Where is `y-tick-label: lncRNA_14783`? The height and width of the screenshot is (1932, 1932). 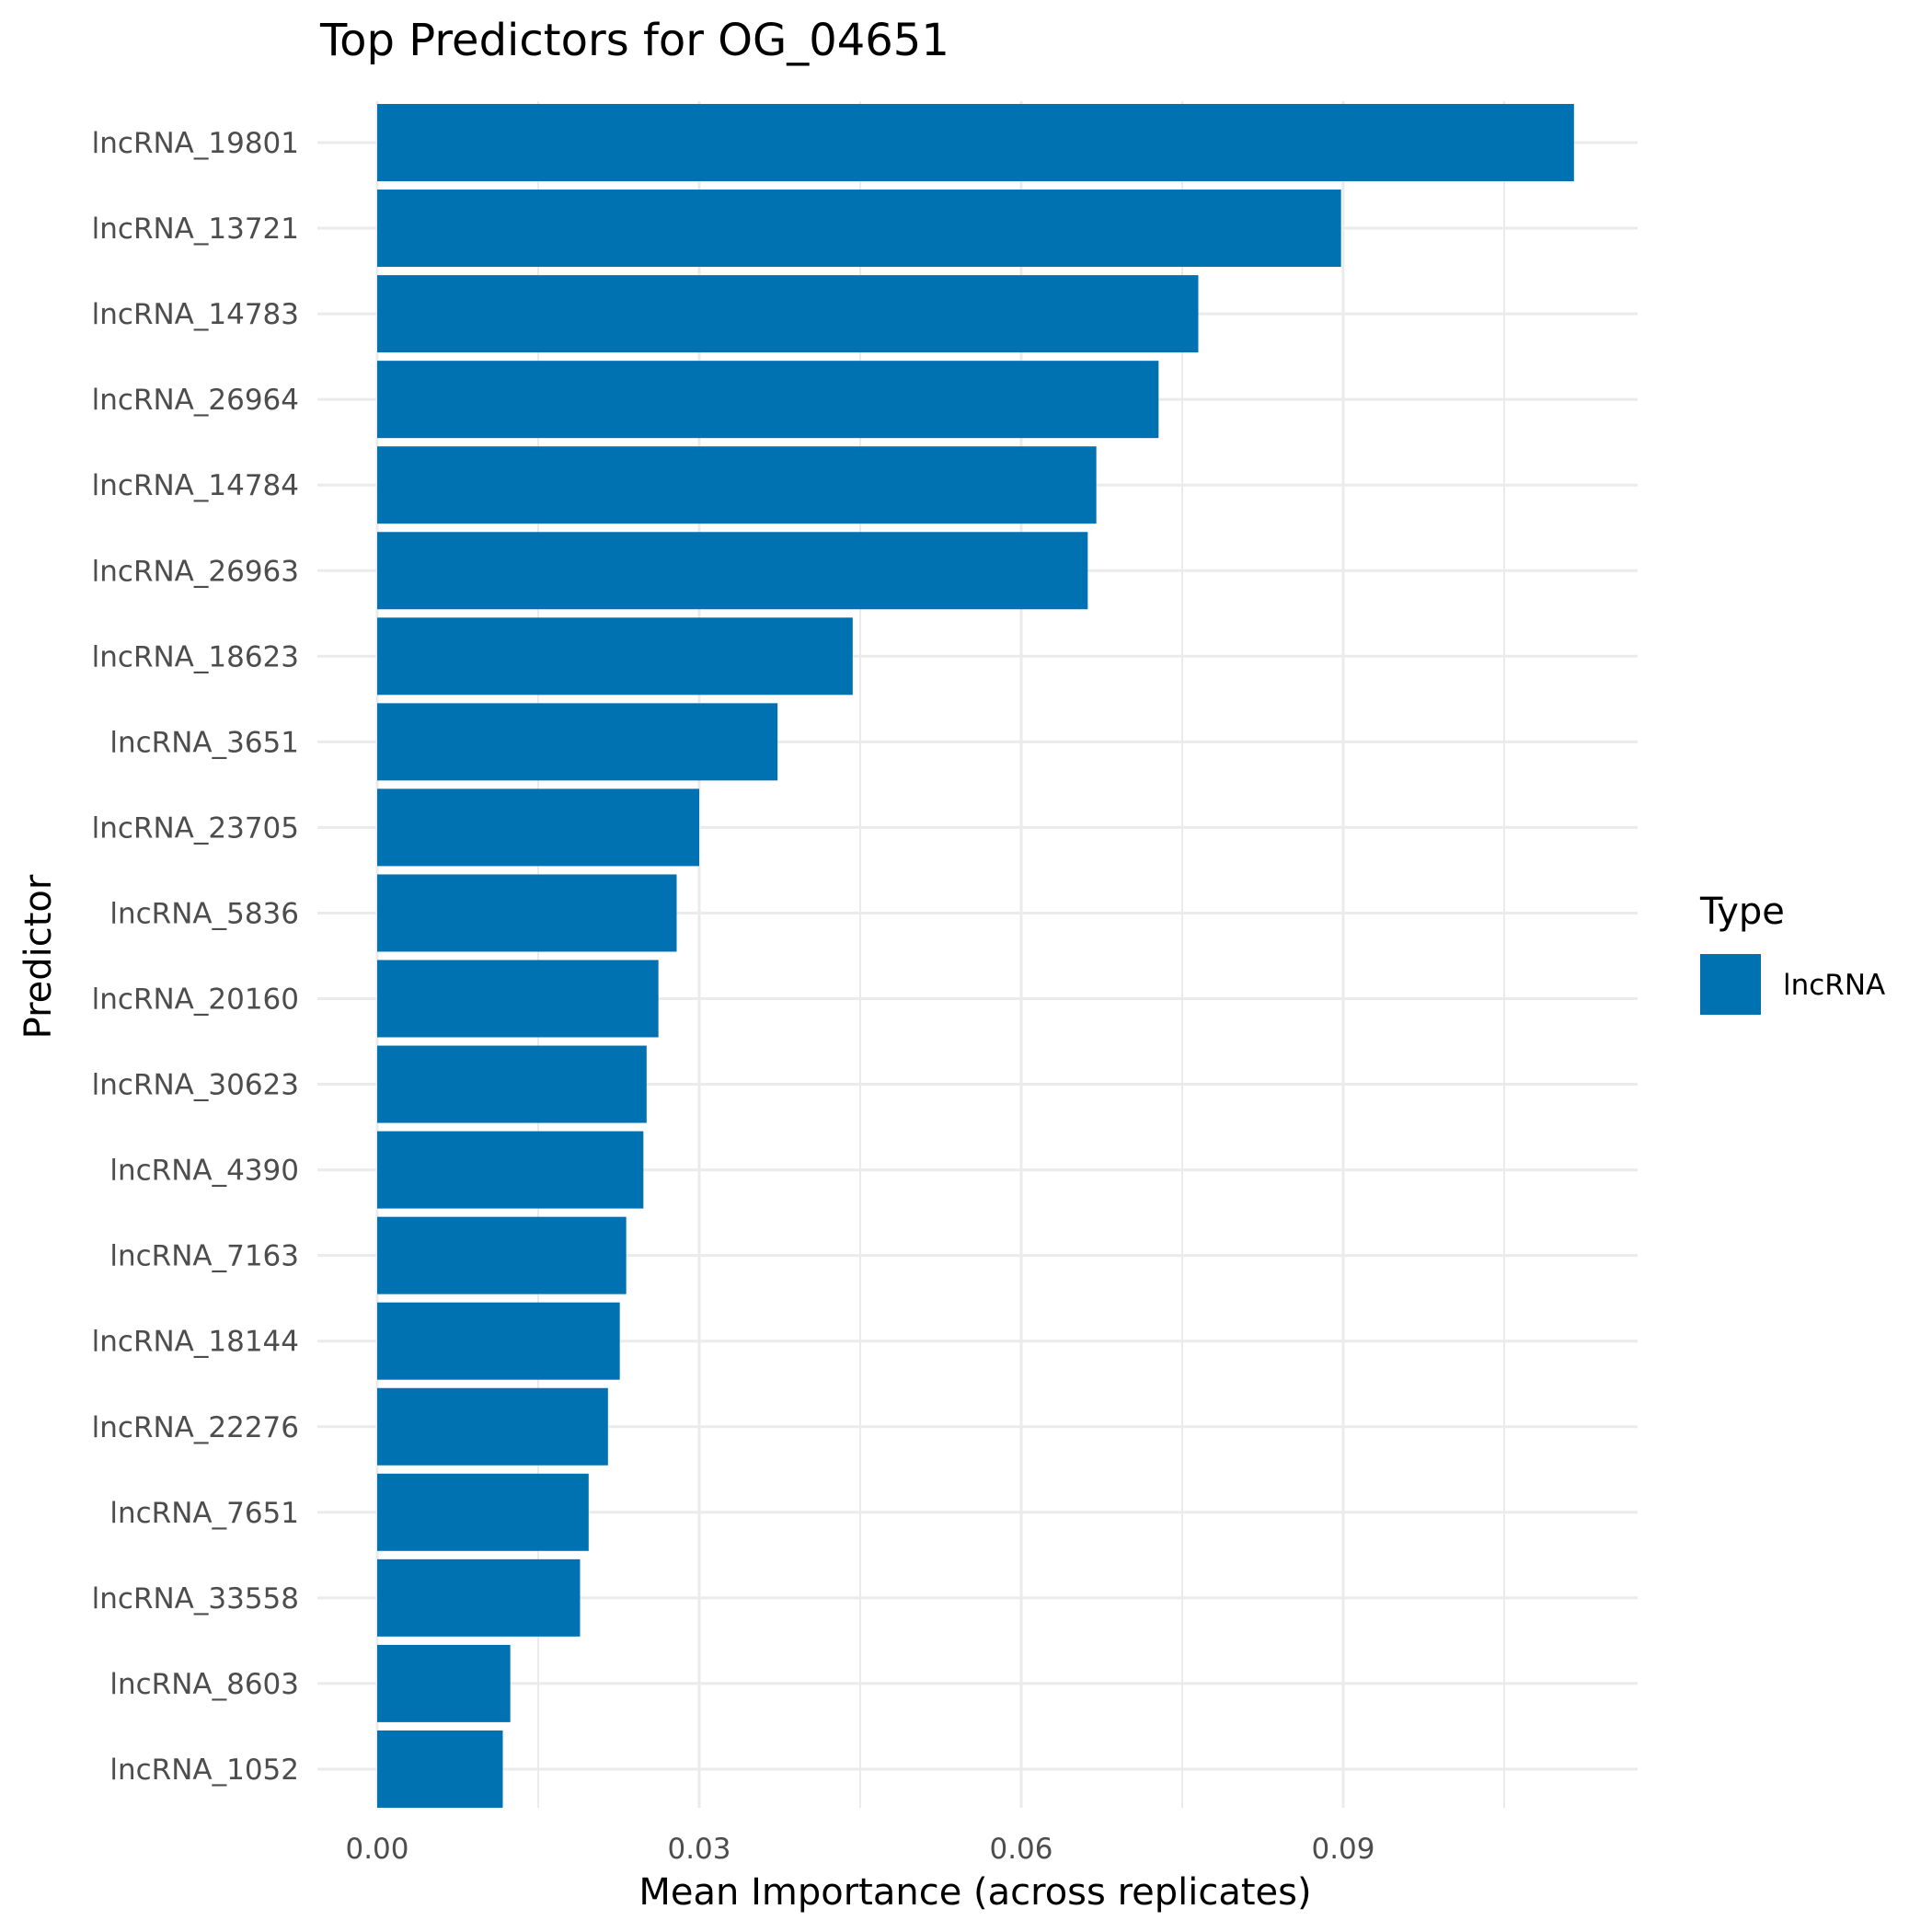
y-tick-label: lncRNA_14783 is located at coordinates (195, 314).